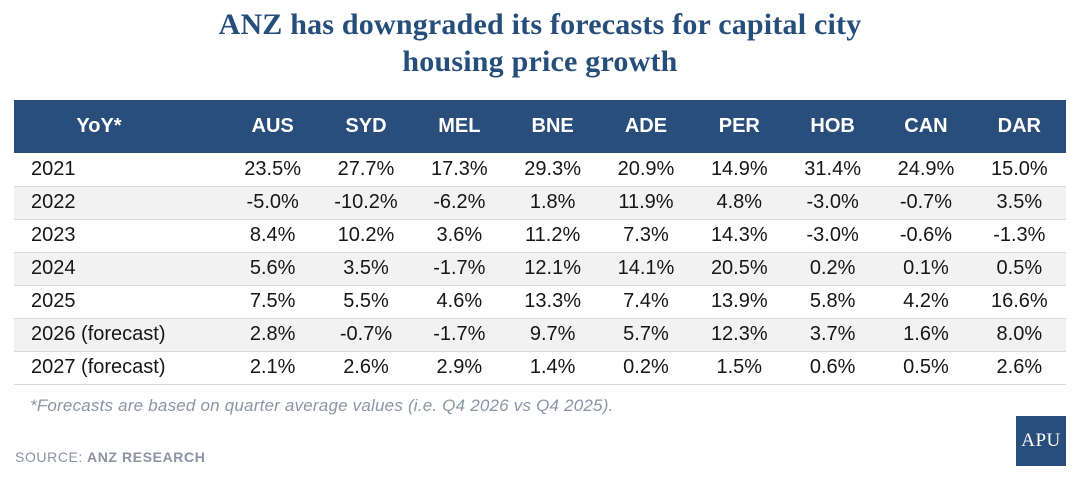 The height and width of the screenshot is (478, 1080). What do you see at coordinates (552, 203) in the screenshot?
I see `cell-2022-bne: 1.8%` at bounding box center [552, 203].